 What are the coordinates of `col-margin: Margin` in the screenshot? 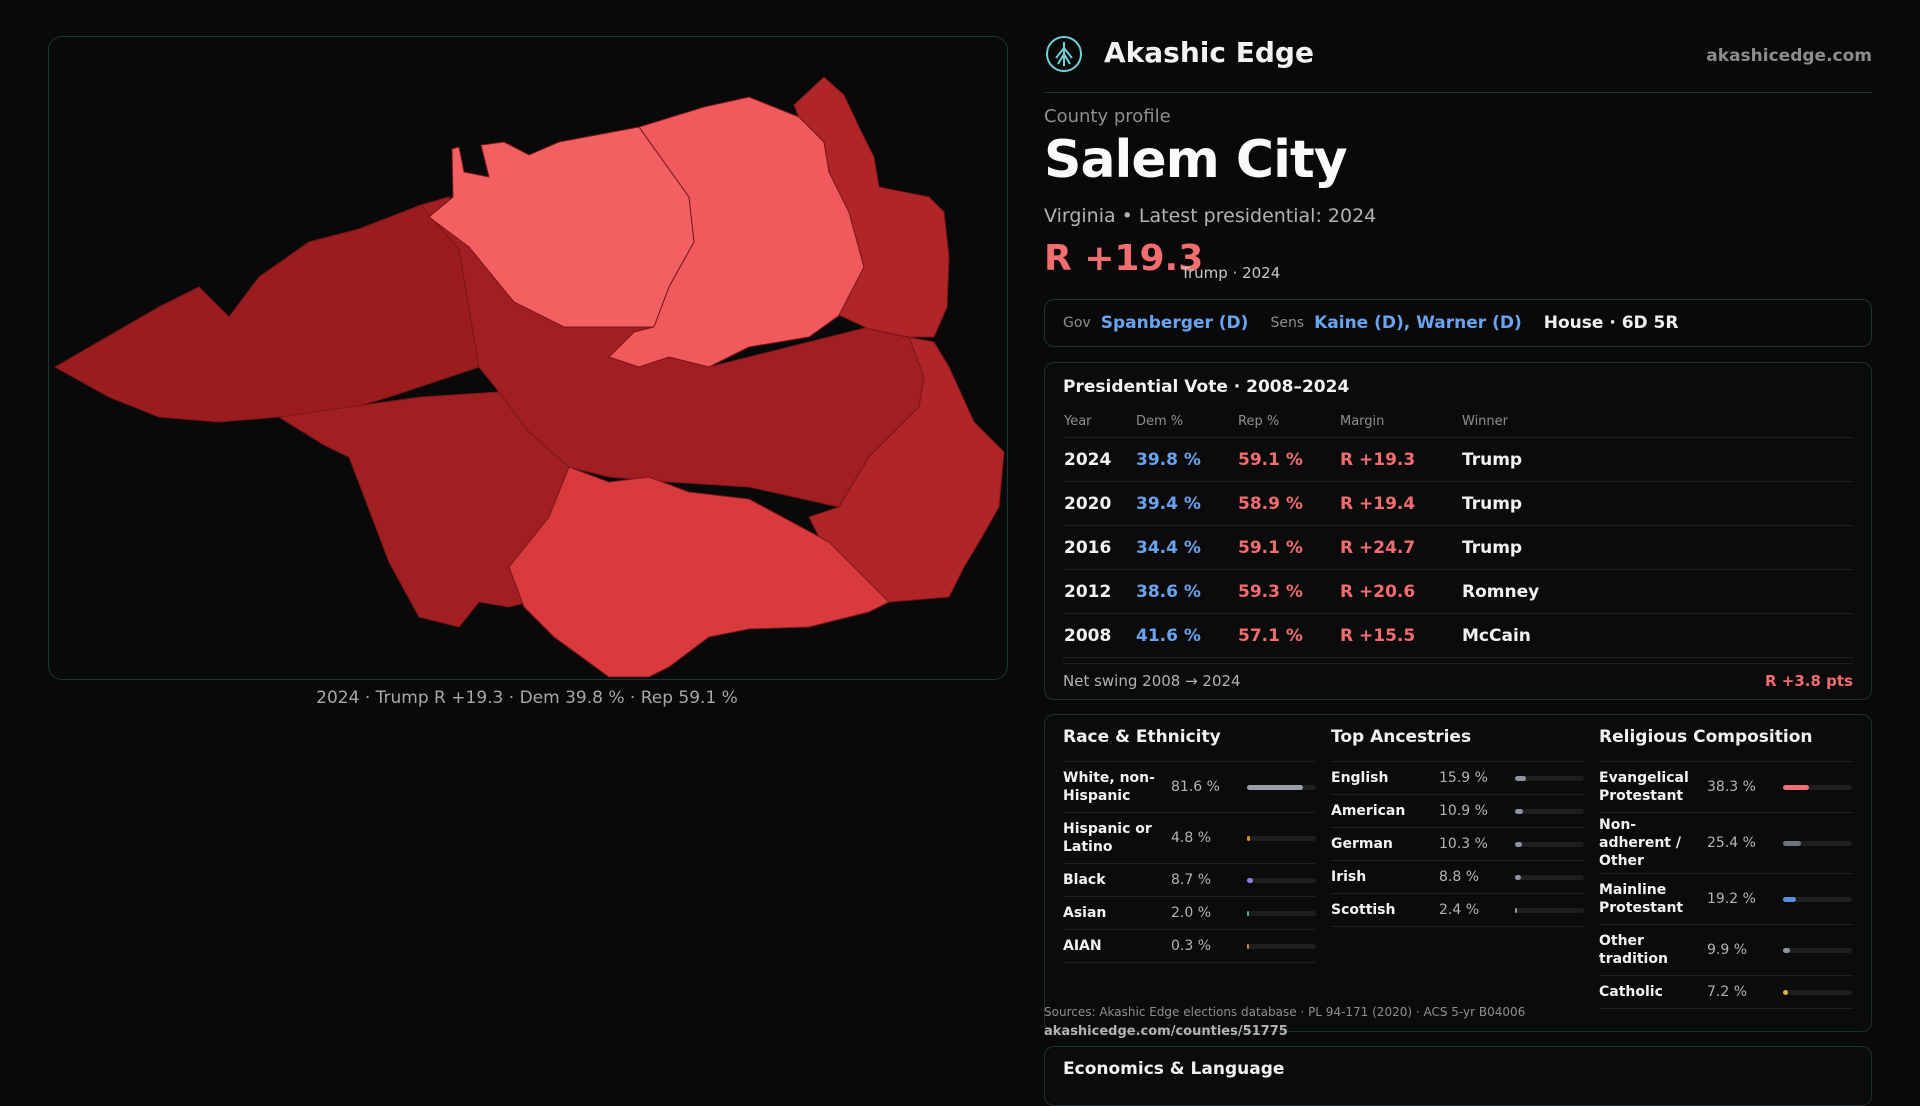 It's located at (1400, 421).